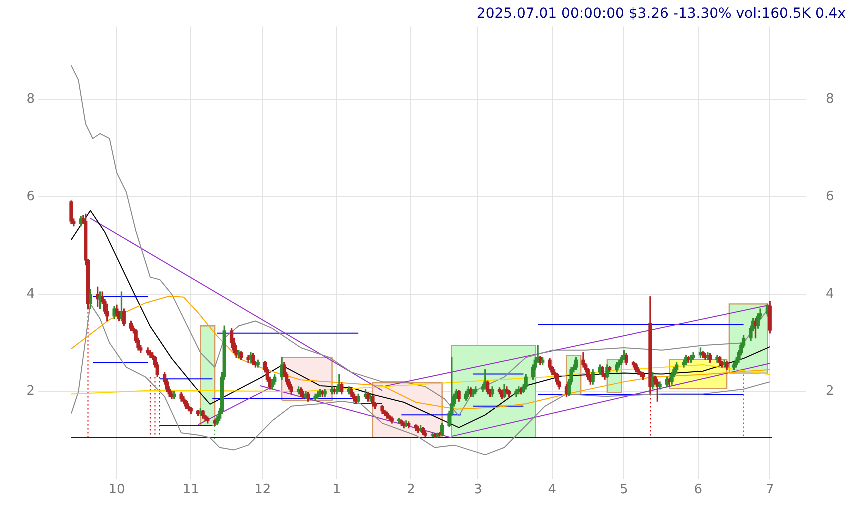 The image size is (854, 505). I want to click on x-tick-label: 11, so click(191, 490).